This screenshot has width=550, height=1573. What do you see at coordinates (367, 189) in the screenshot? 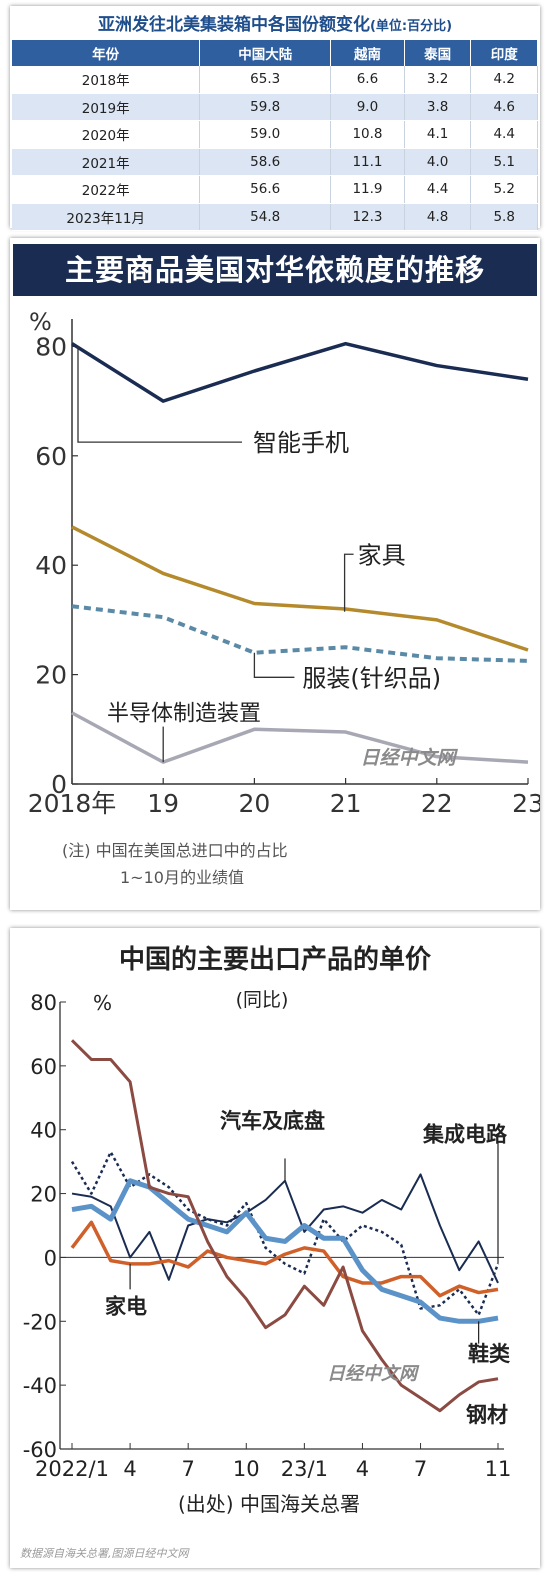
I see `table-cell: 11.9` at bounding box center [367, 189].